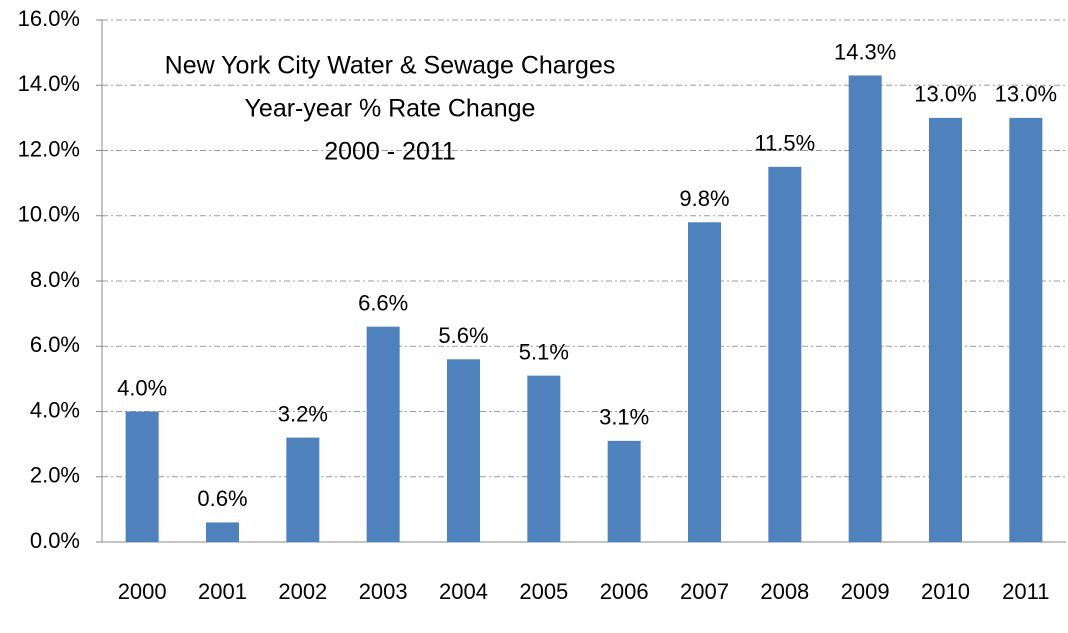  What do you see at coordinates (865, 51) in the screenshot?
I see `value-label: 14.3%` at bounding box center [865, 51].